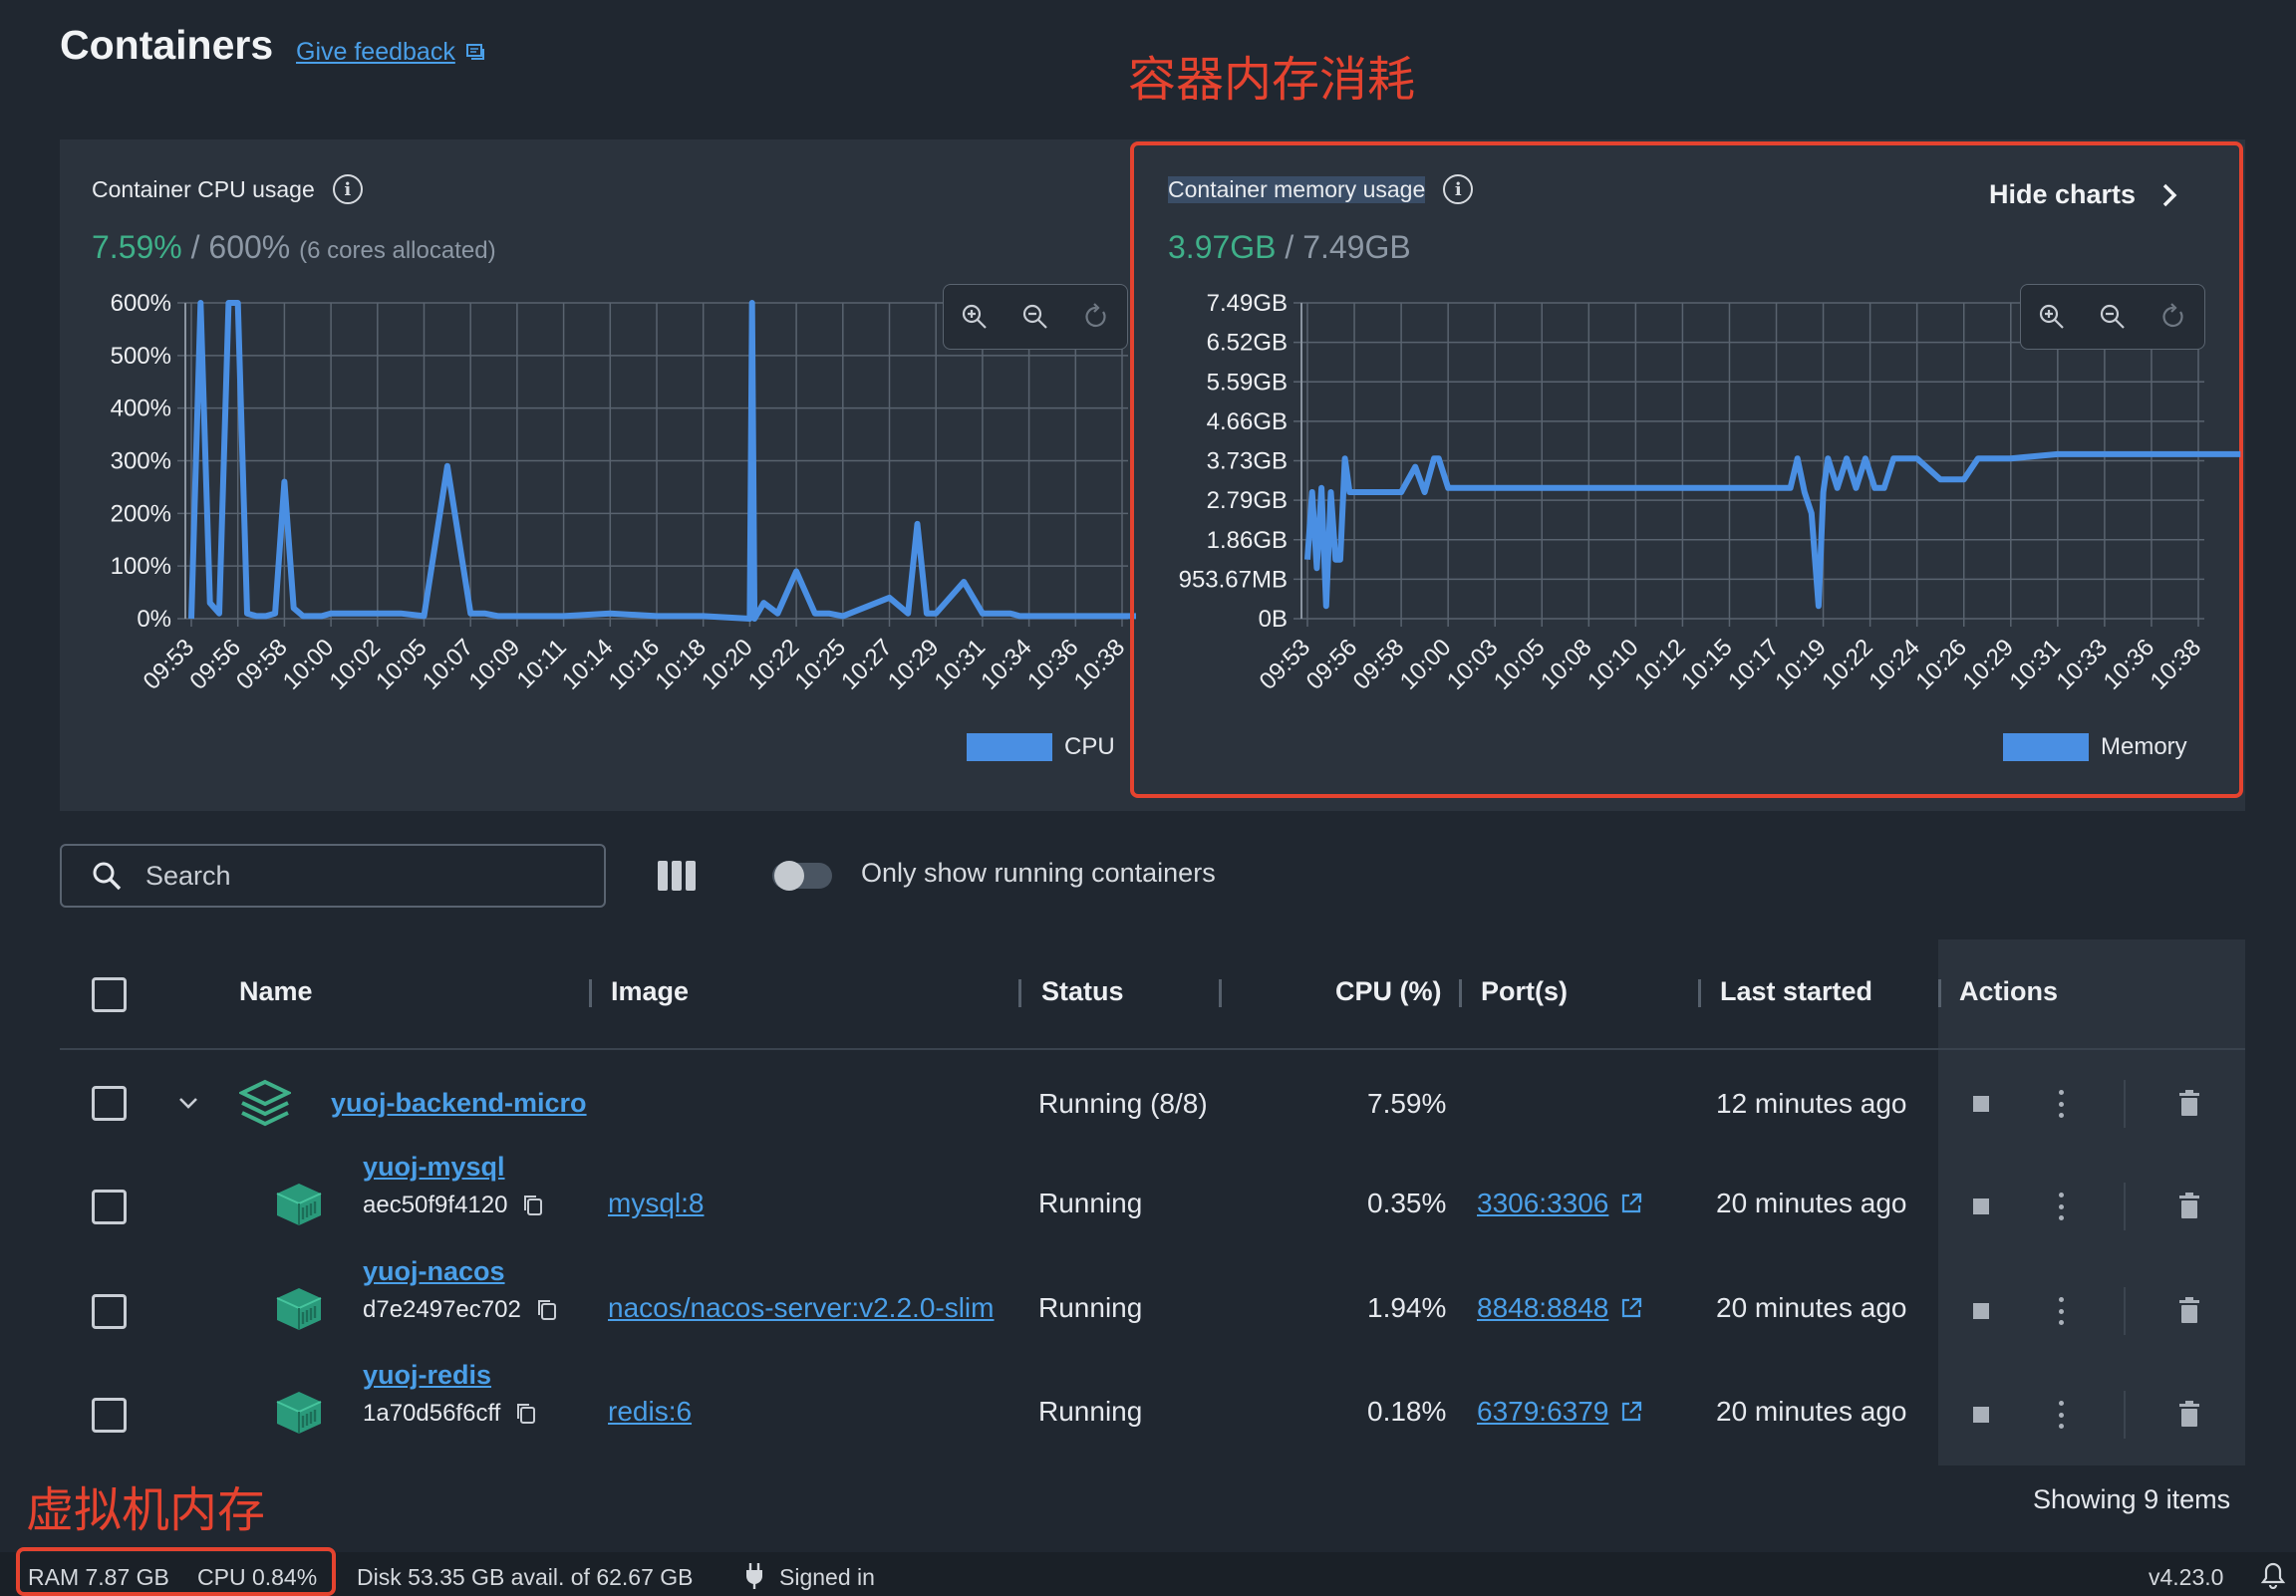 Image resolution: width=2296 pixels, height=1596 pixels. What do you see at coordinates (355, 876) in the screenshot?
I see `search-input` at bounding box center [355, 876].